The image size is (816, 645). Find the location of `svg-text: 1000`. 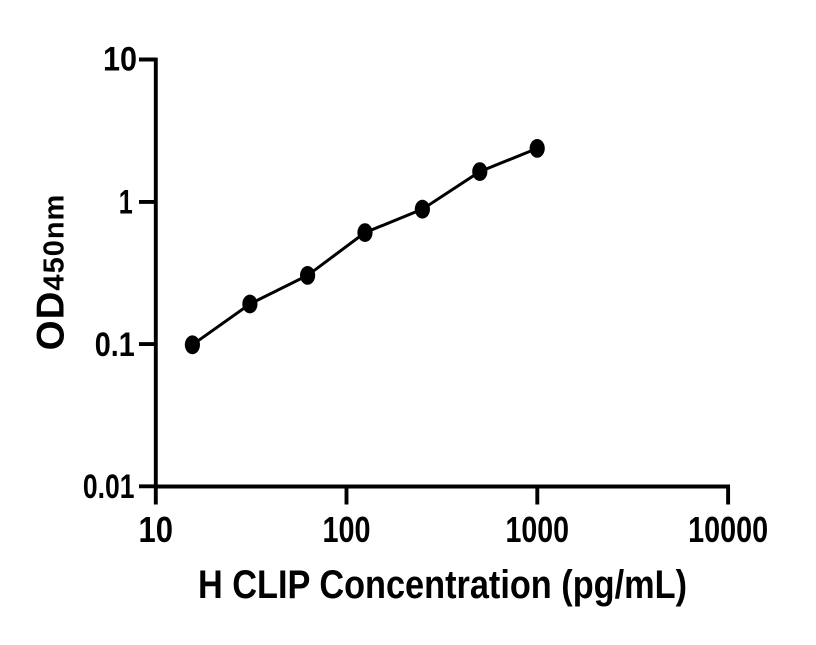

svg-text: 1000 is located at coordinates (538, 529).